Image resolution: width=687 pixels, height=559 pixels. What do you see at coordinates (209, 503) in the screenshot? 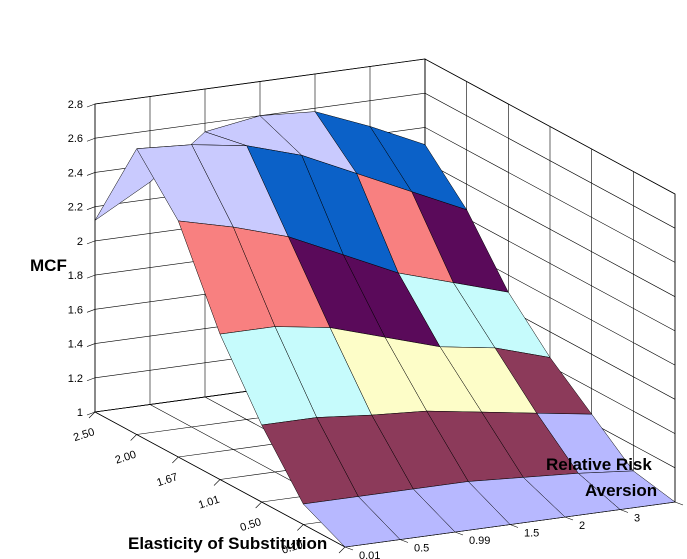
I see `x-tick-label: 1.01` at bounding box center [209, 503].